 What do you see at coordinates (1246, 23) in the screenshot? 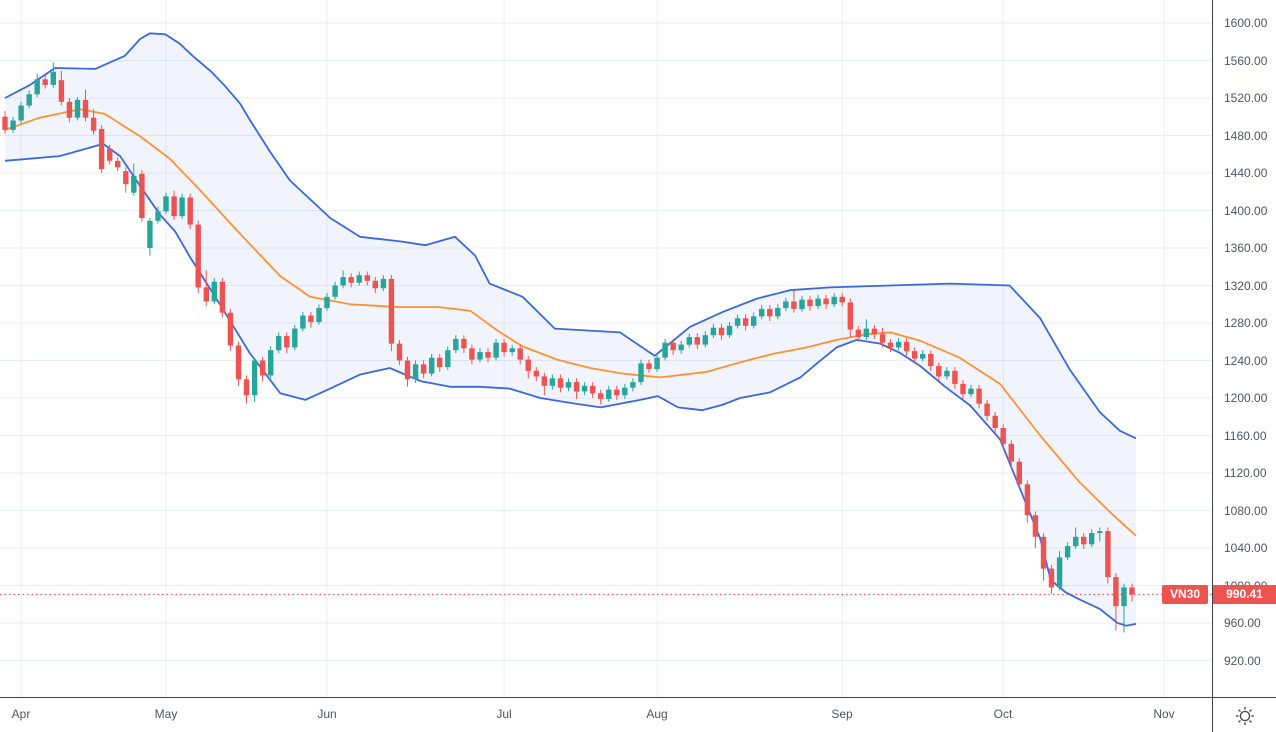
I see `price-tick-label: 1600.00` at bounding box center [1246, 23].